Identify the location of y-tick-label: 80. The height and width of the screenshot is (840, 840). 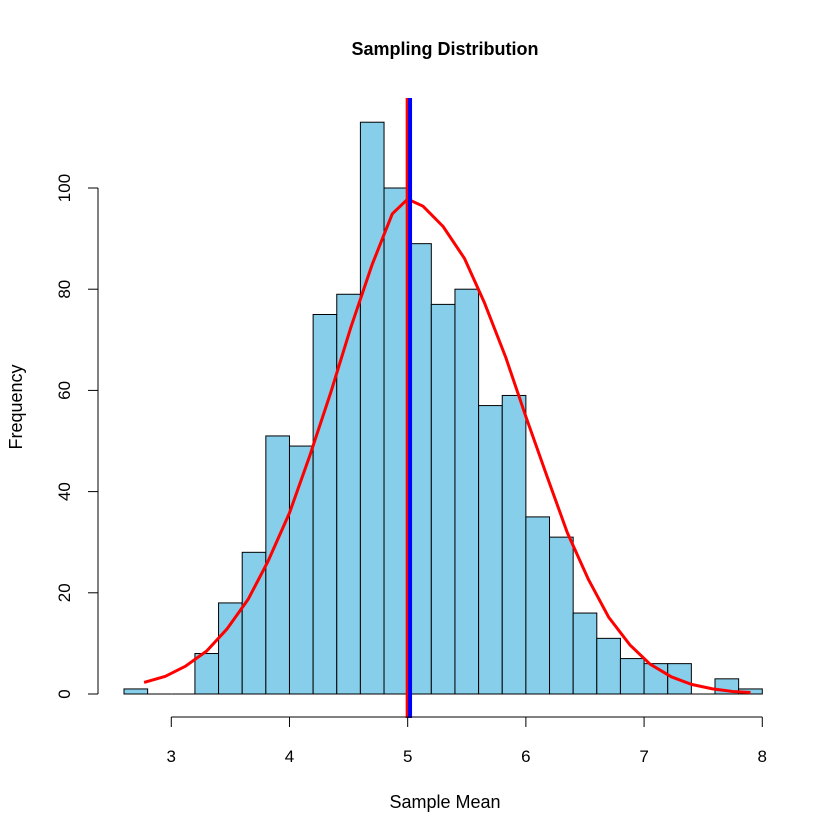
(64, 289).